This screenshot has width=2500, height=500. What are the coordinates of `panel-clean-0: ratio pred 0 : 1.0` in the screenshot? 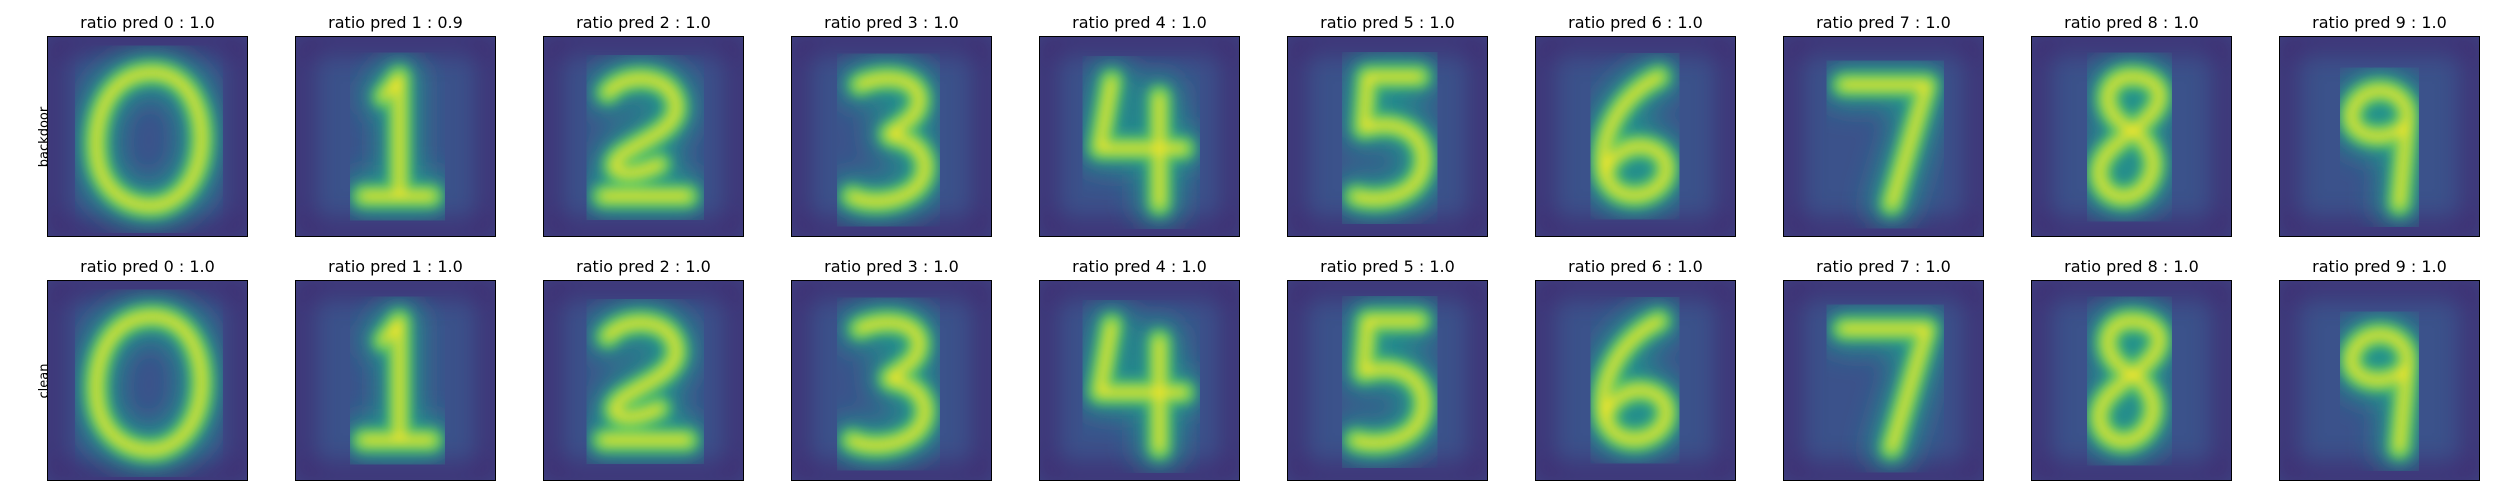 It's located at (147, 367).